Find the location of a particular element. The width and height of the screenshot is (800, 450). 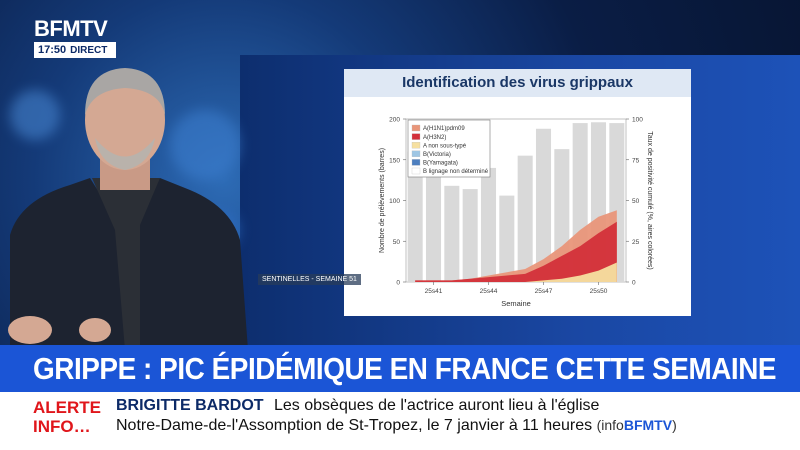

y-tick-label: 0 is located at coordinates (398, 283).